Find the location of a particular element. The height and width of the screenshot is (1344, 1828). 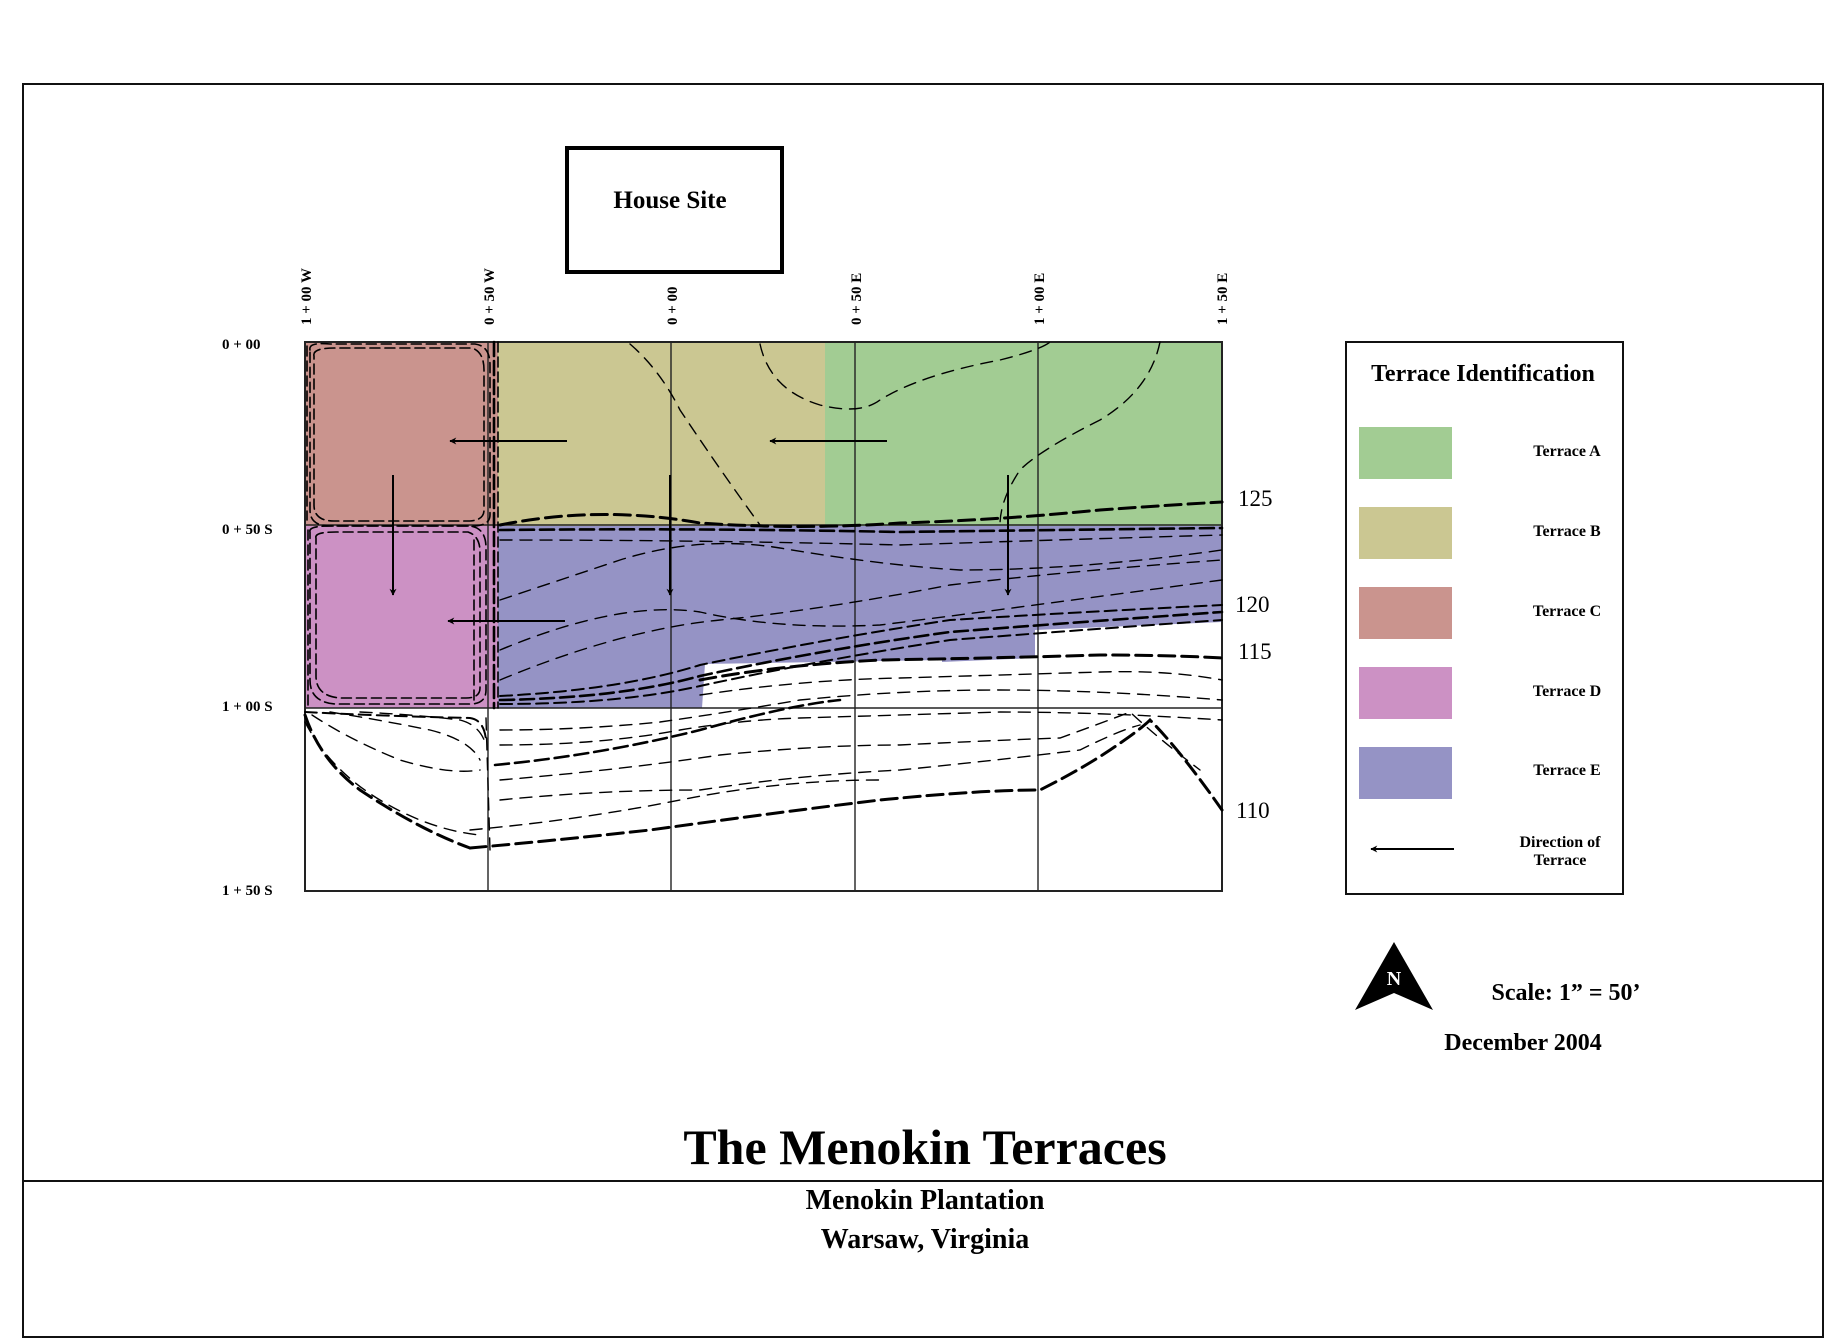

house-site: House Site is located at coordinates (674, 210).